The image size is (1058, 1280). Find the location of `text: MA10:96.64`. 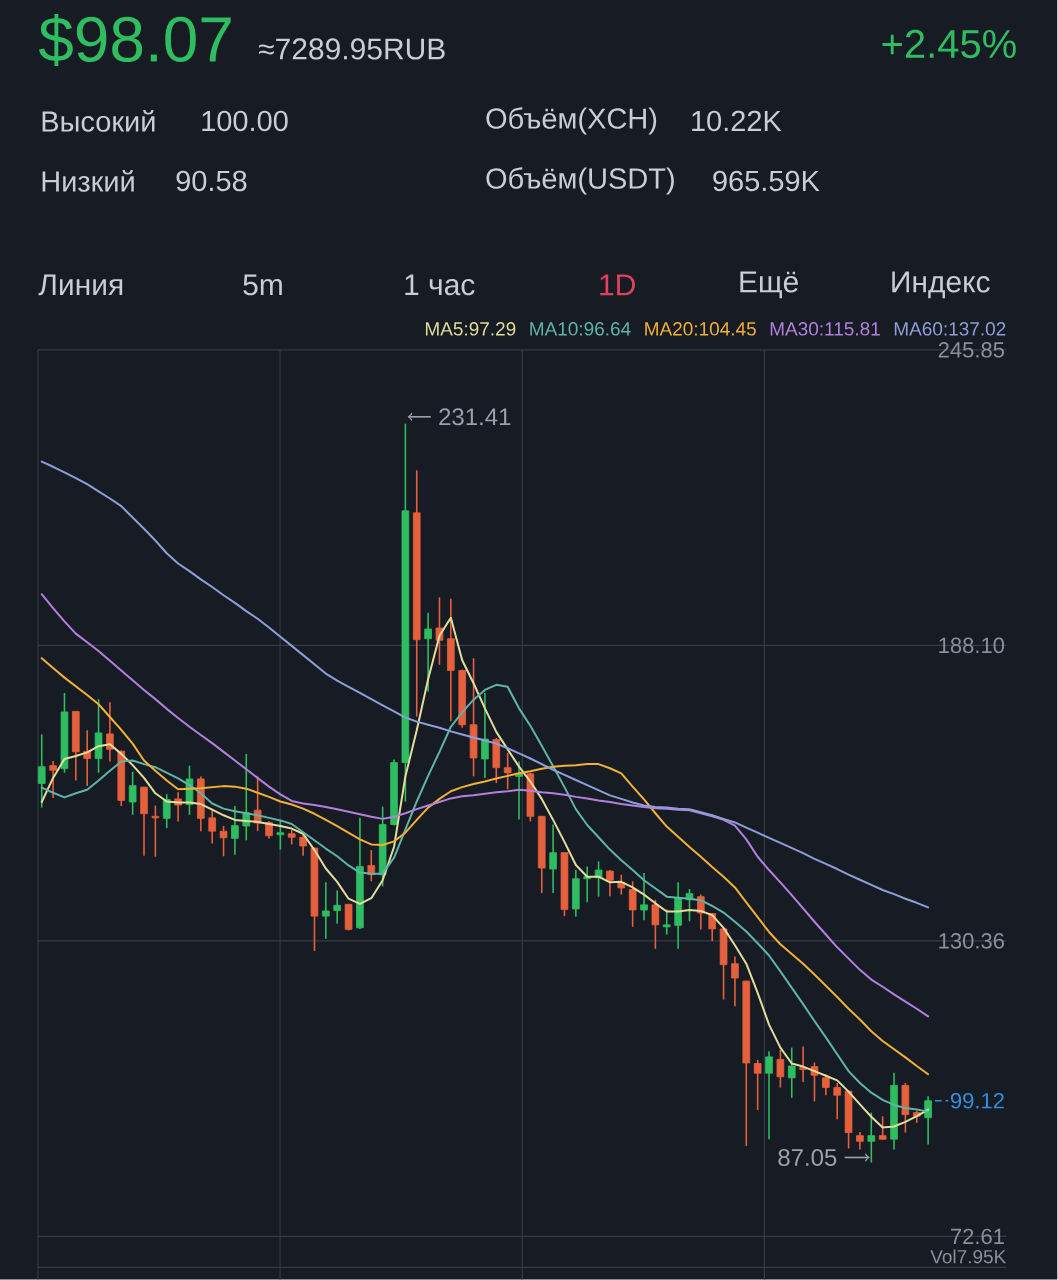

text: MA10:96.64 is located at coordinates (580, 329).